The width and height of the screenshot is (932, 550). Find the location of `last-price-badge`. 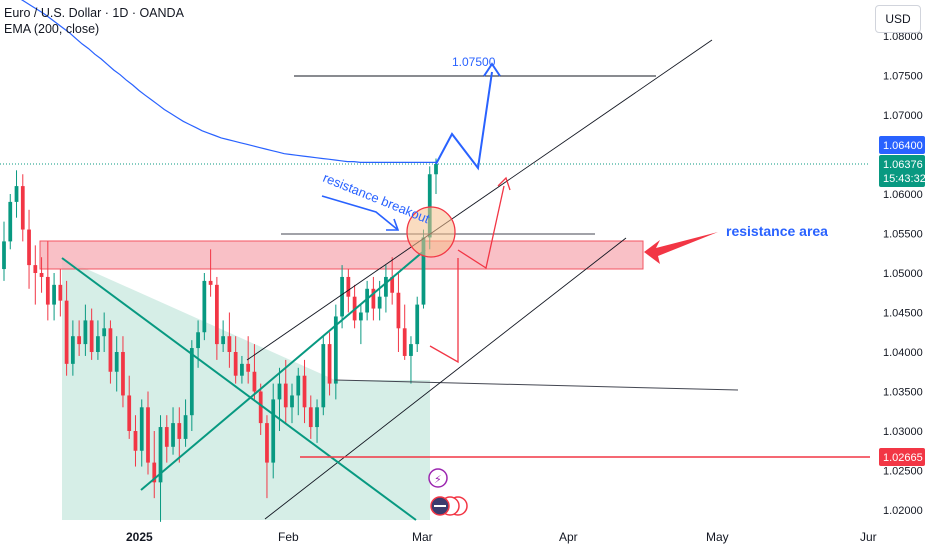

last-price-badge is located at coordinates (902, 171).